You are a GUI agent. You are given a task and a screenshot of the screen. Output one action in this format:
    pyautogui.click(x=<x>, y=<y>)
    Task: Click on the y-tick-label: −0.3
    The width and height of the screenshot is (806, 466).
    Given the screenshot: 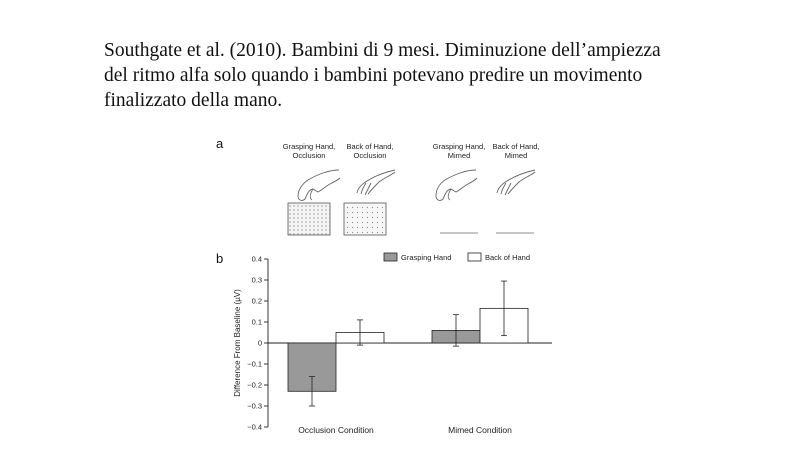 What is the action you would take?
    pyautogui.click(x=254, y=406)
    